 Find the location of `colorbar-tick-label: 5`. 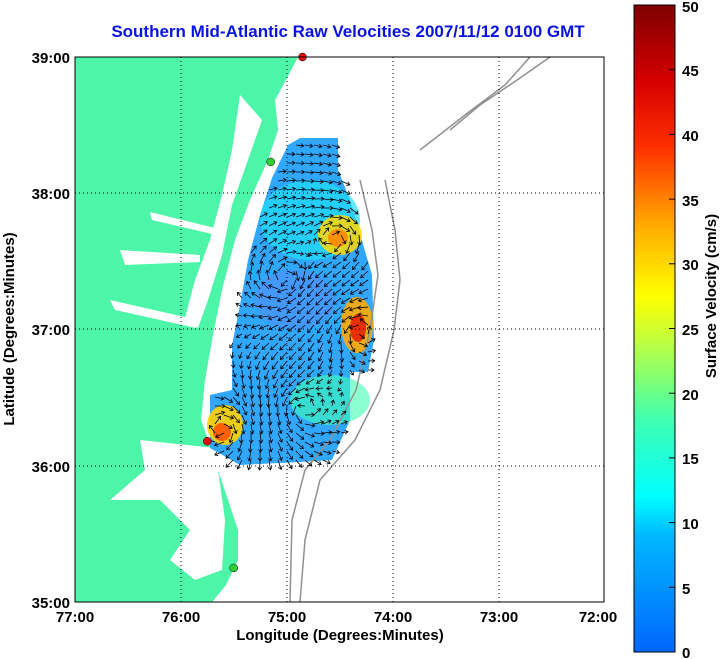

colorbar-tick-label: 5 is located at coordinates (686, 589).